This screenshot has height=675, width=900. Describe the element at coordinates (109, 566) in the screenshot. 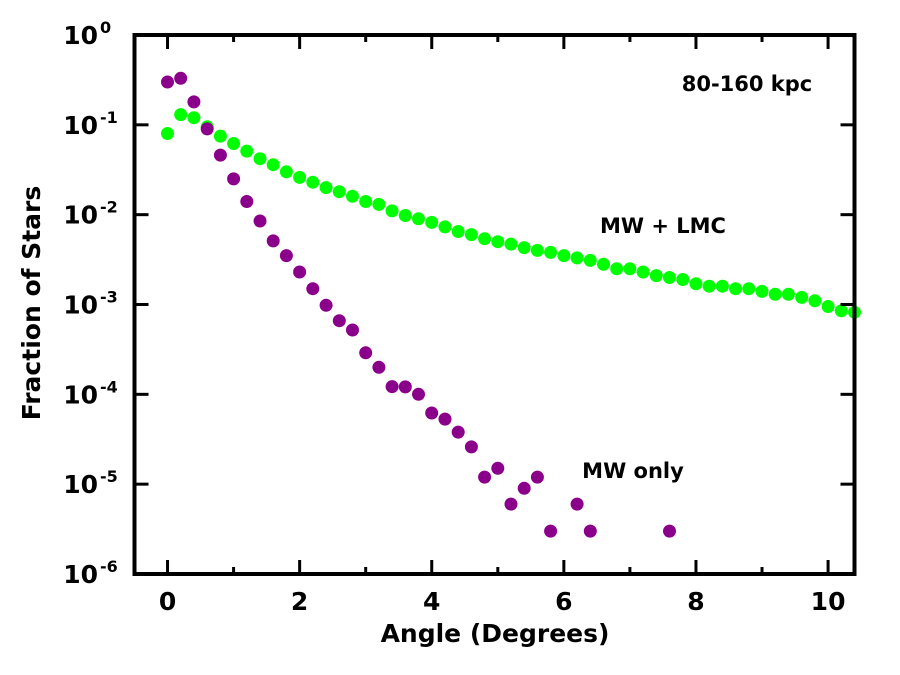

I see `y-tick-exponent: -6` at that location.